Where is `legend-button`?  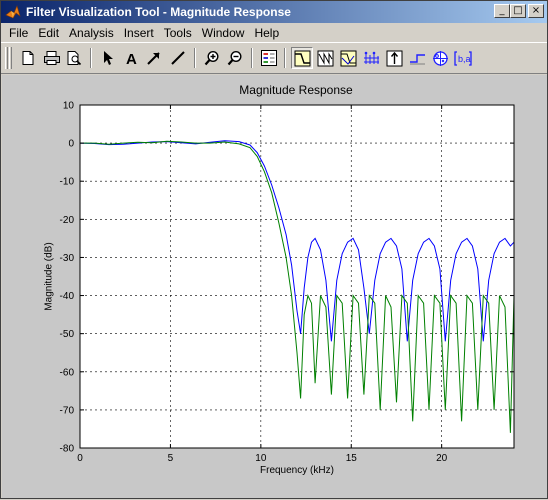
legend-button is located at coordinates (269, 58).